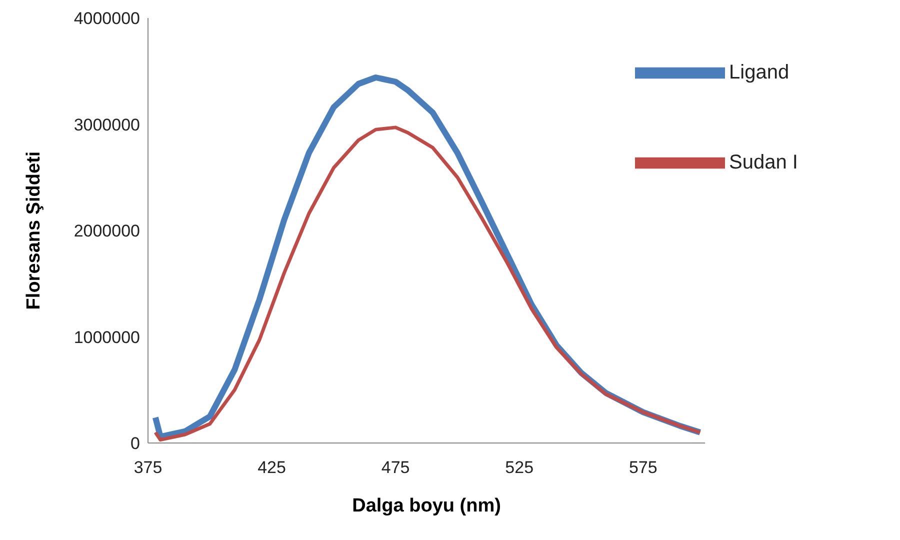 This screenshot has height=540, width=900. Describe the element at coordinates (395, 468) in the screenshot. I see `x-tick-label: 475` at that location.